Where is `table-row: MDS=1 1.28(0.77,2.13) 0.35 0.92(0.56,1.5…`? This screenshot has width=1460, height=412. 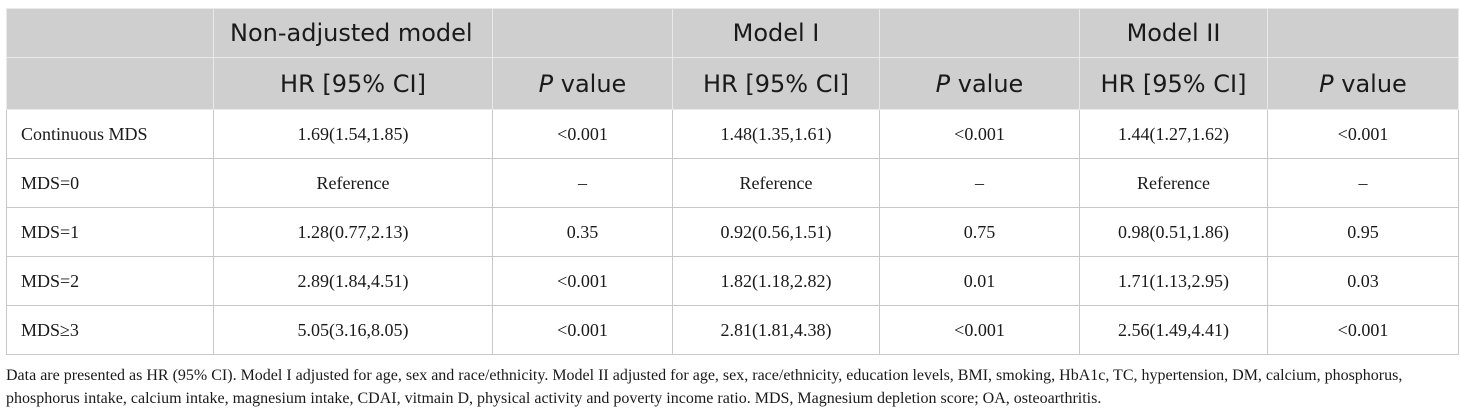
table-row: MDS=1 1.28(0.77,2.13) 0.35 0.92(0.56,1.5… is located at coordinates (732, 232).